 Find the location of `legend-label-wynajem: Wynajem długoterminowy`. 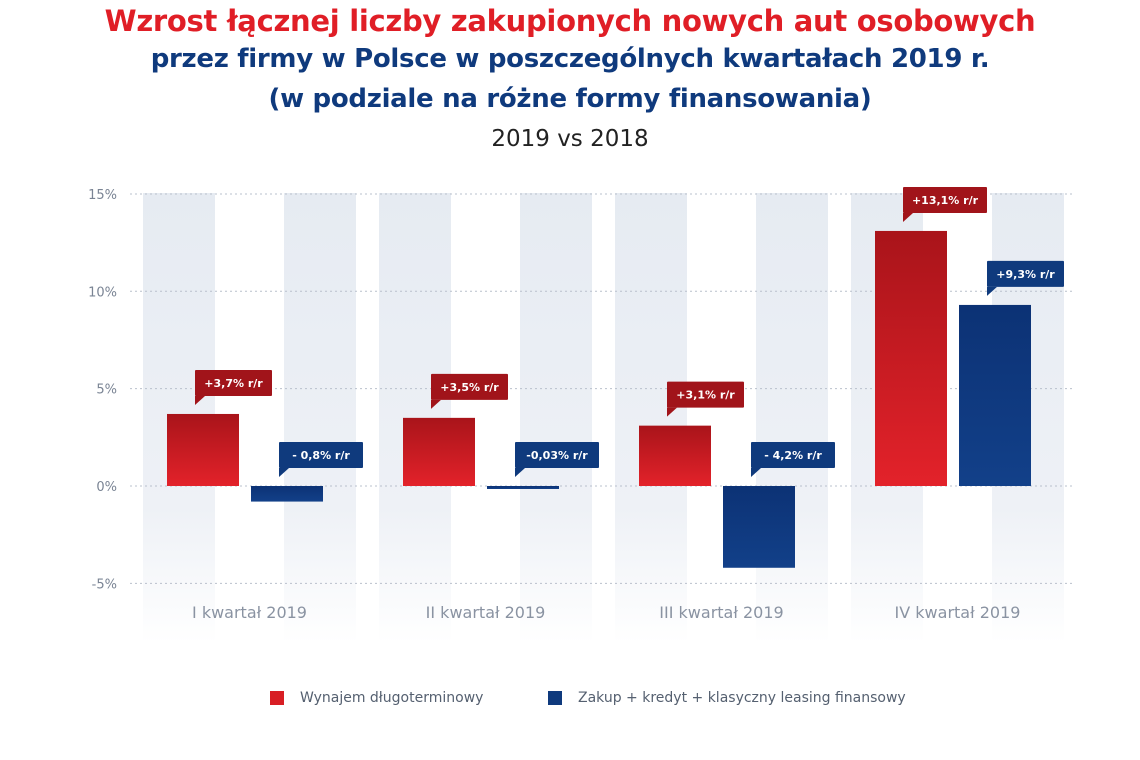

legend-label-wynajem: Wynajem długoterminowy is located at coordinates (392, 698).